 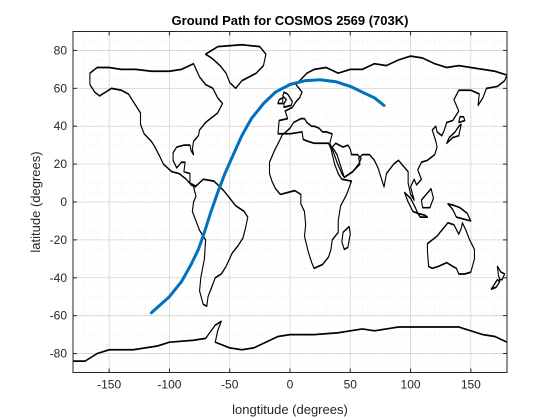 I want to click on coastline-antarctica, so click(x=290, y=341).